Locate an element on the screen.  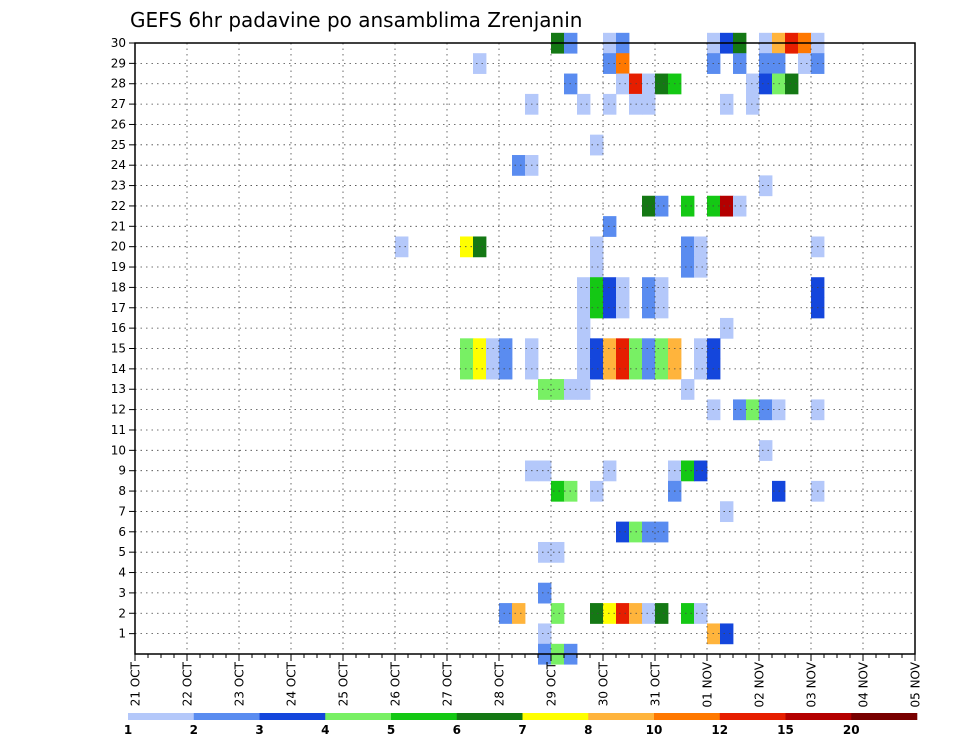
ytick-label-16: 16 is located at coordinates (118, 328).